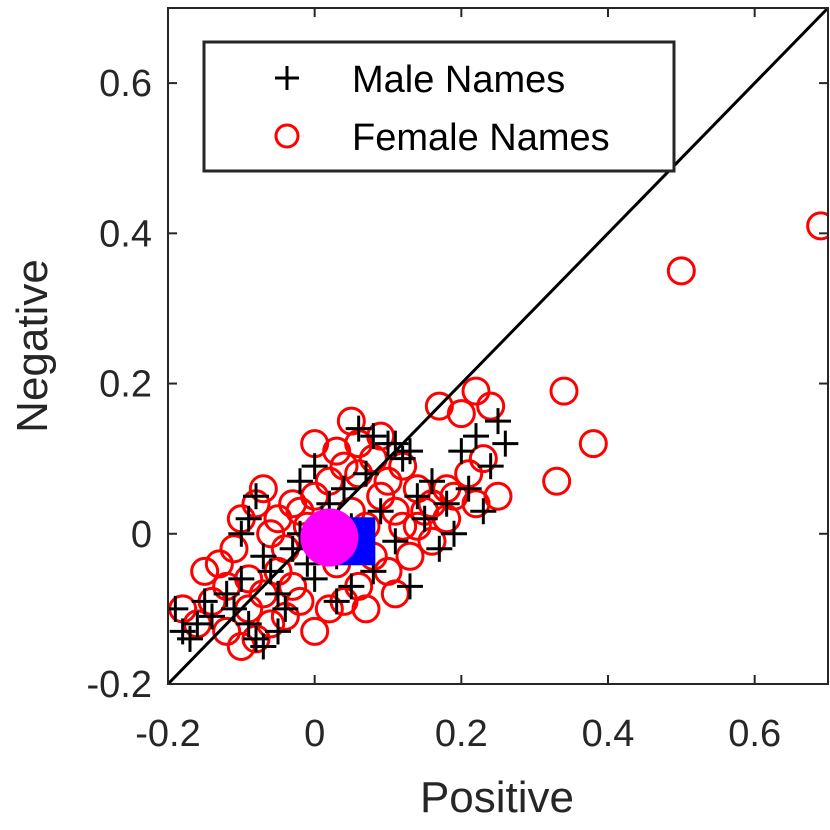  What do you see at coordinates (608, 734) in the screenshot?
I see `x-tick-label: 0.4` at bounding box center [608, 734].